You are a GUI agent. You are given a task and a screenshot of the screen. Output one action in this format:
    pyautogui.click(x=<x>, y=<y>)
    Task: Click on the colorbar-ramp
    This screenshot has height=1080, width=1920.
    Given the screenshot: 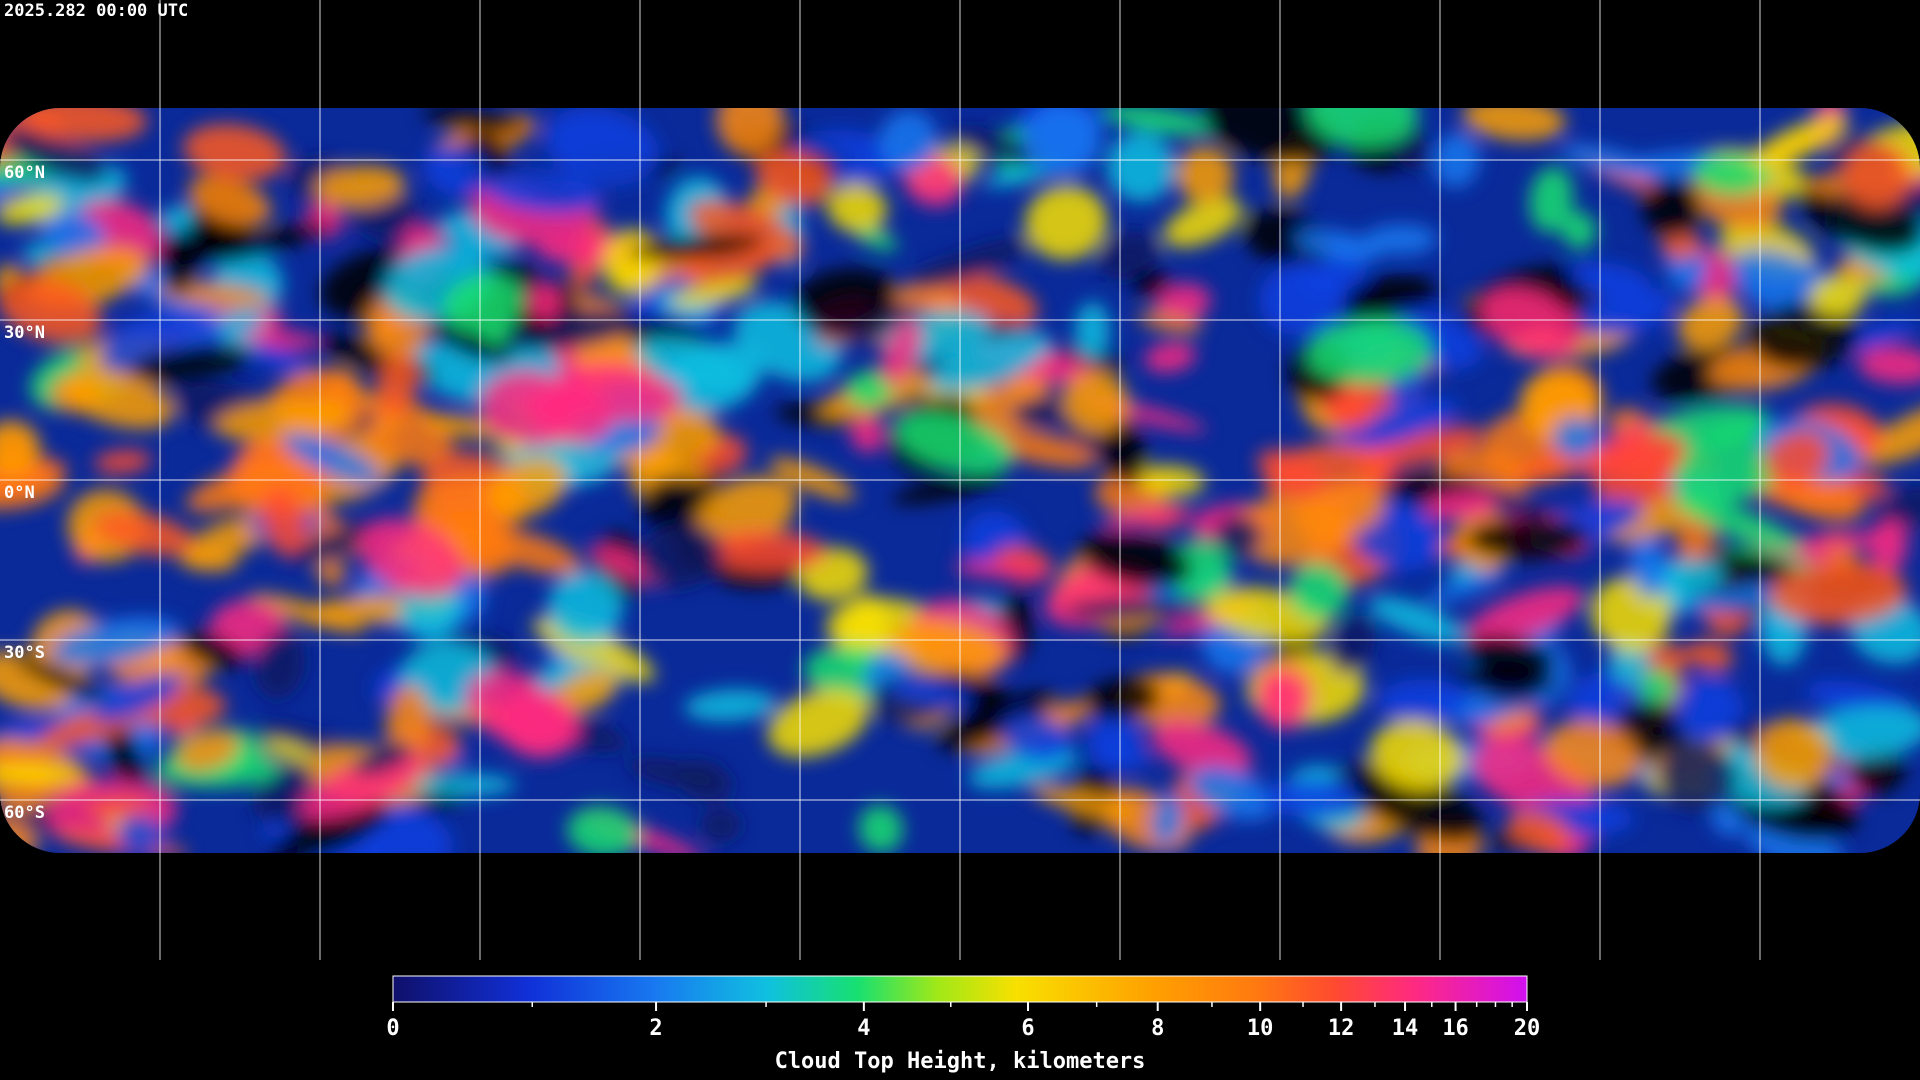 What is the action you would take?
    pyautogui.click(x=960, y=989)
    